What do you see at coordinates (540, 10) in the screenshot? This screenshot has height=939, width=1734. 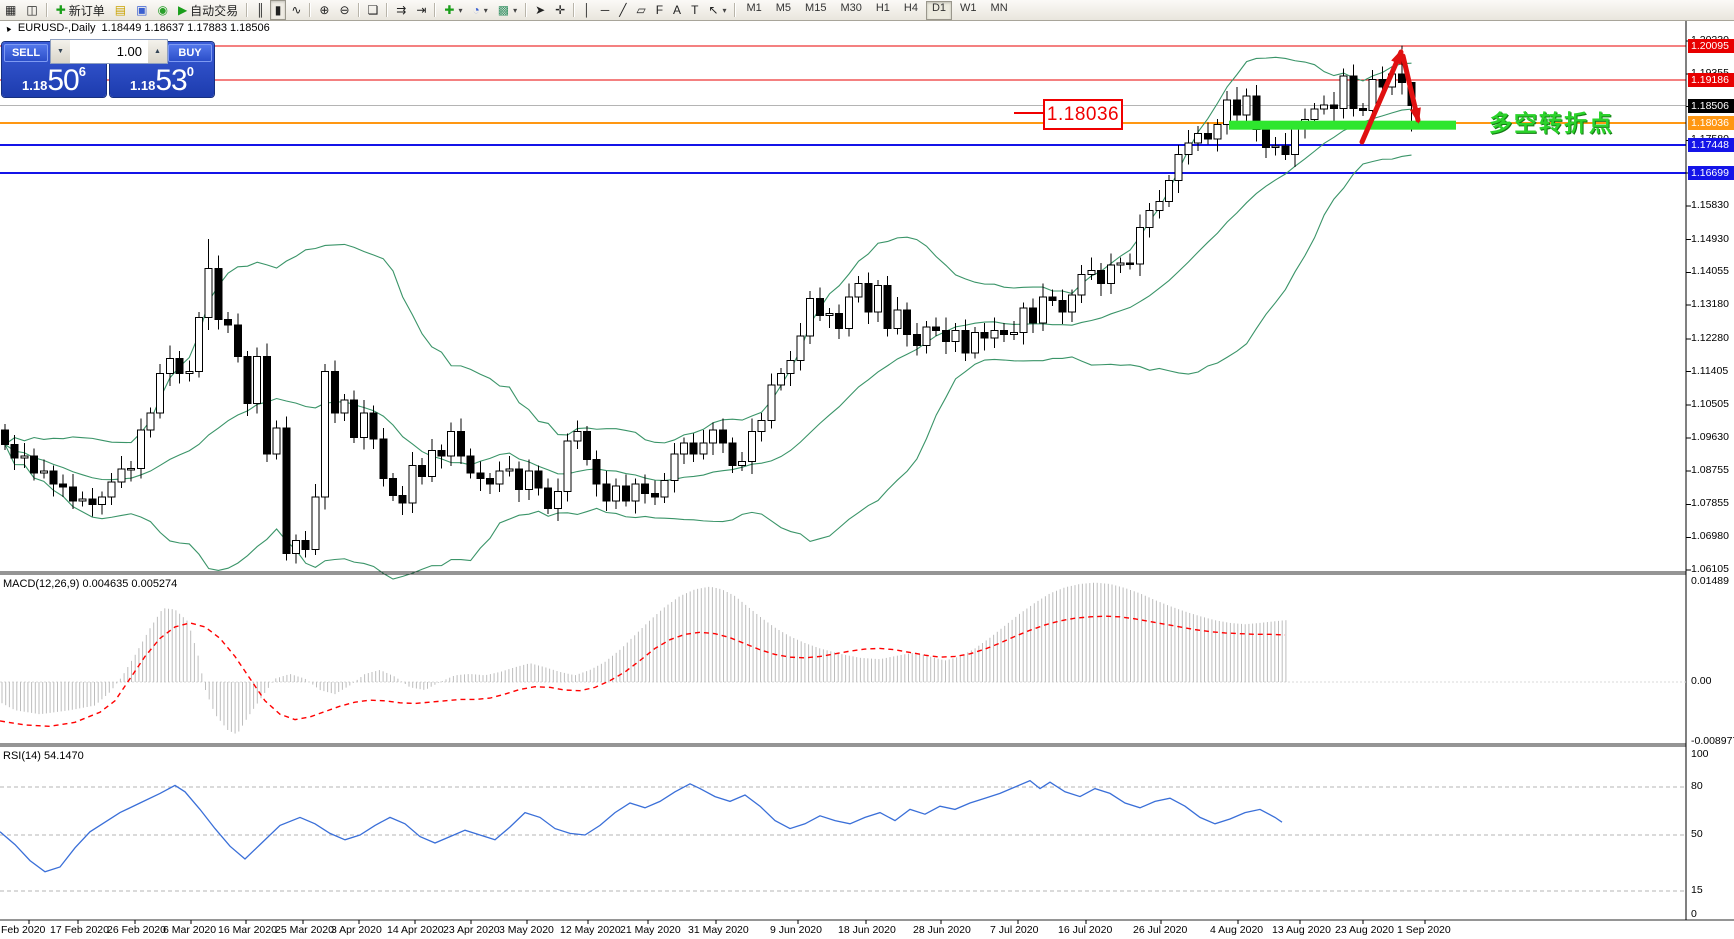 I see `cursor-button: ➤` at bounding box center [540, 10].